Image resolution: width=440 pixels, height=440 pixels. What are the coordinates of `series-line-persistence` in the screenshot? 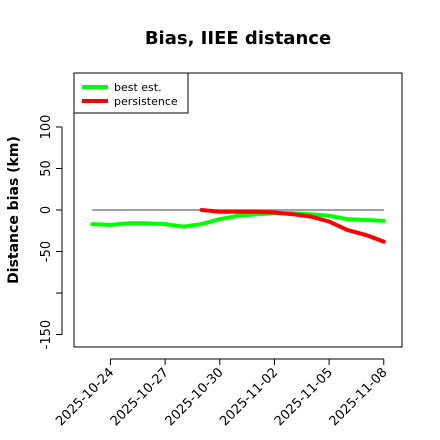 It's located at (292, 226).